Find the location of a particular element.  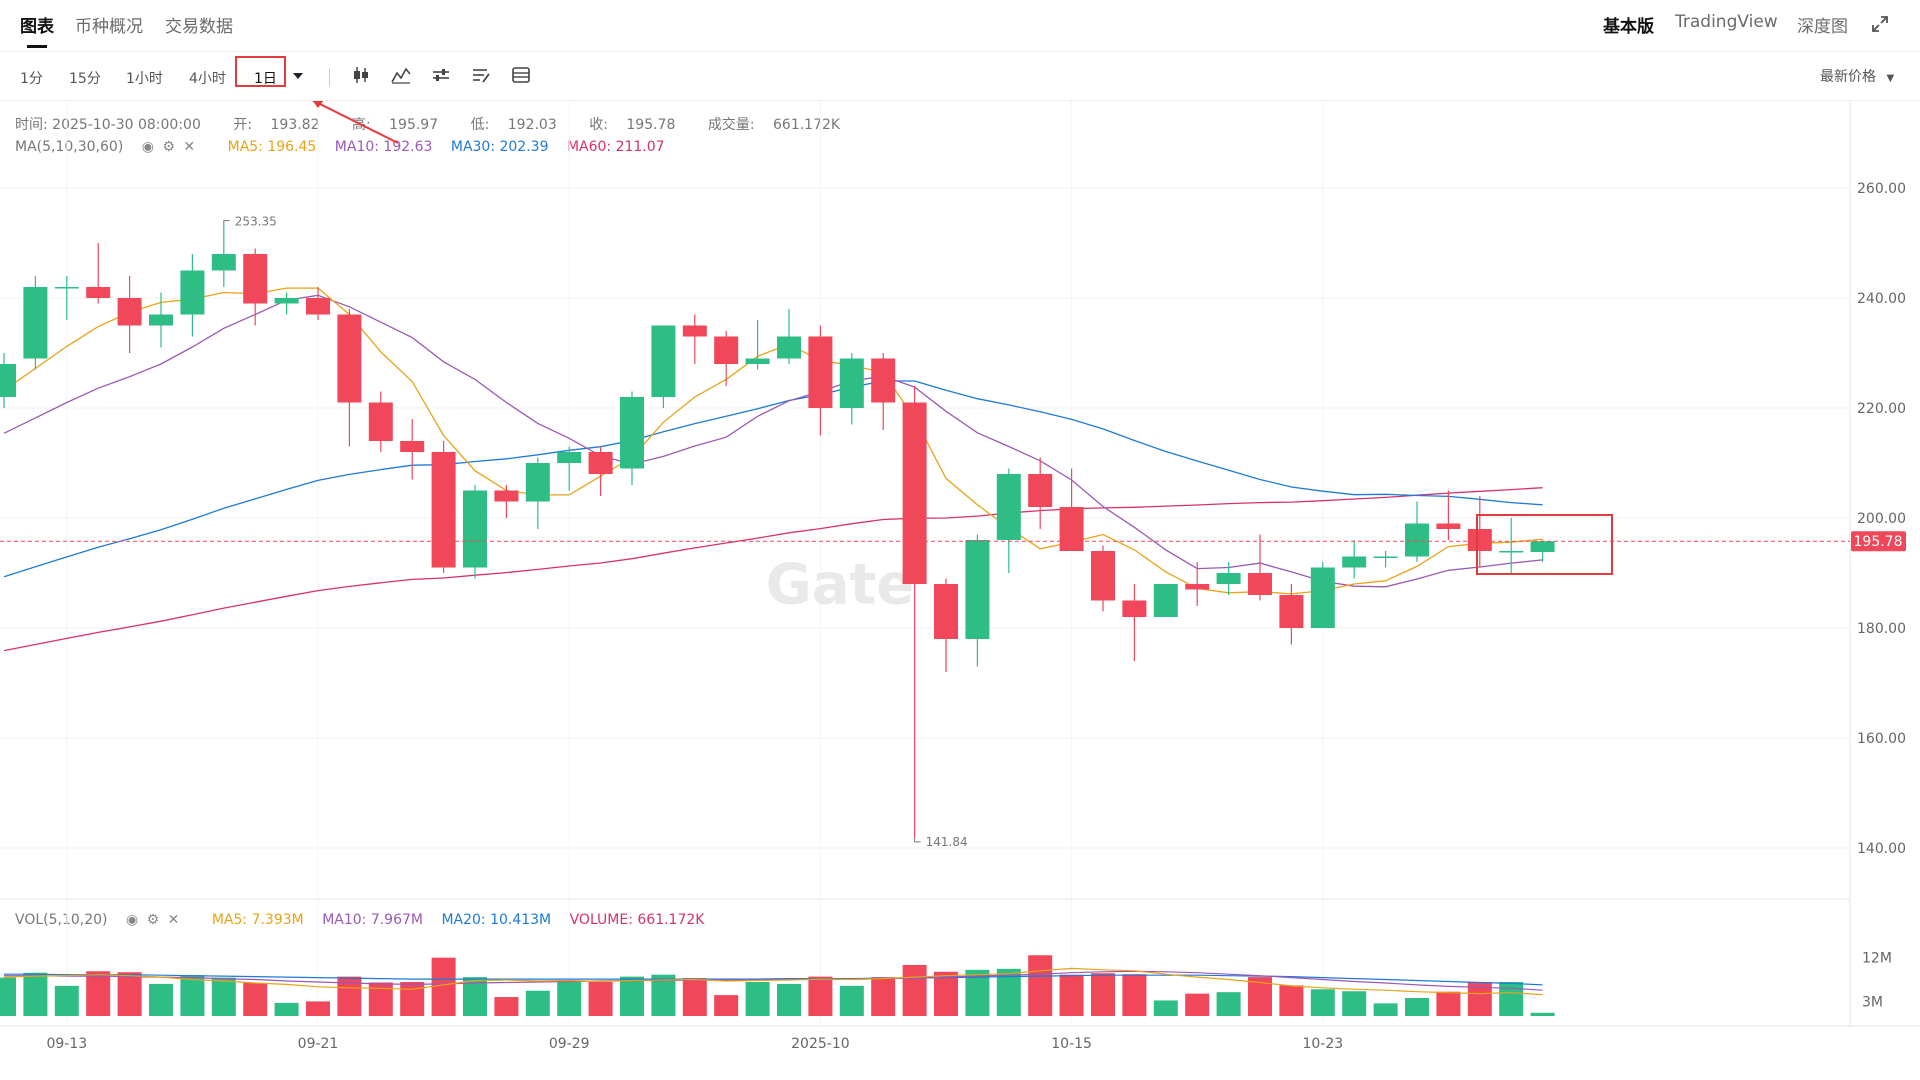

fullscreen-icon is located at coordinates (1880, 24).